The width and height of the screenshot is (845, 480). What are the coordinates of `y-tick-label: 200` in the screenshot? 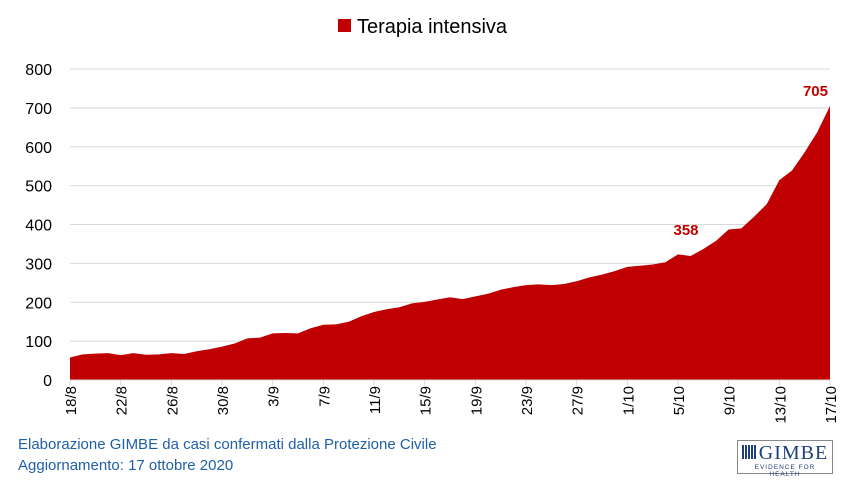 It's located at (38, 303).